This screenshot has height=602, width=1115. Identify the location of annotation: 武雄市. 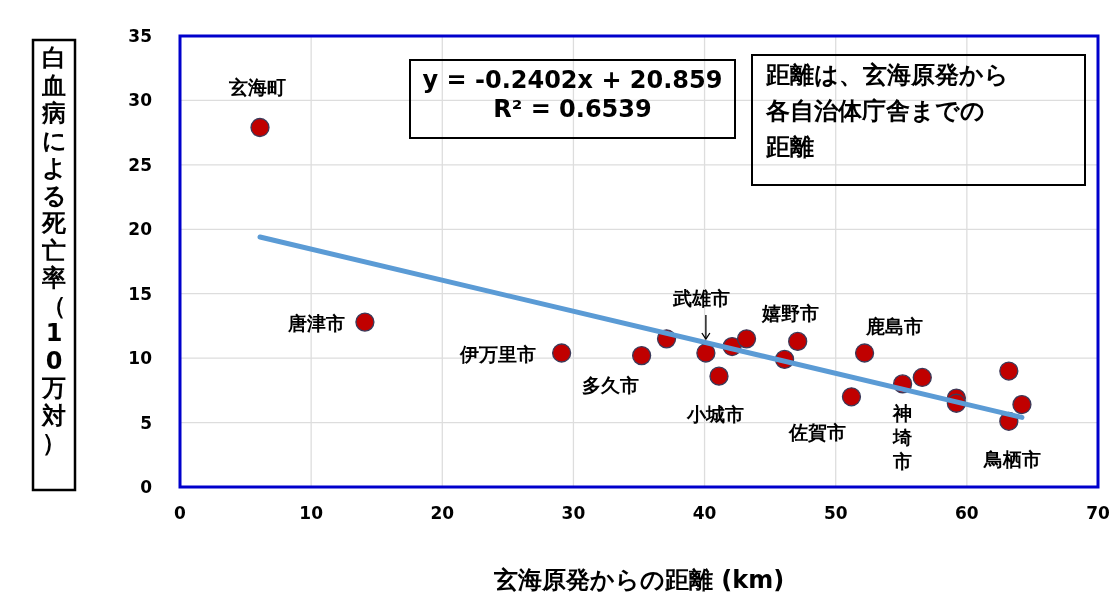
(701, 297).